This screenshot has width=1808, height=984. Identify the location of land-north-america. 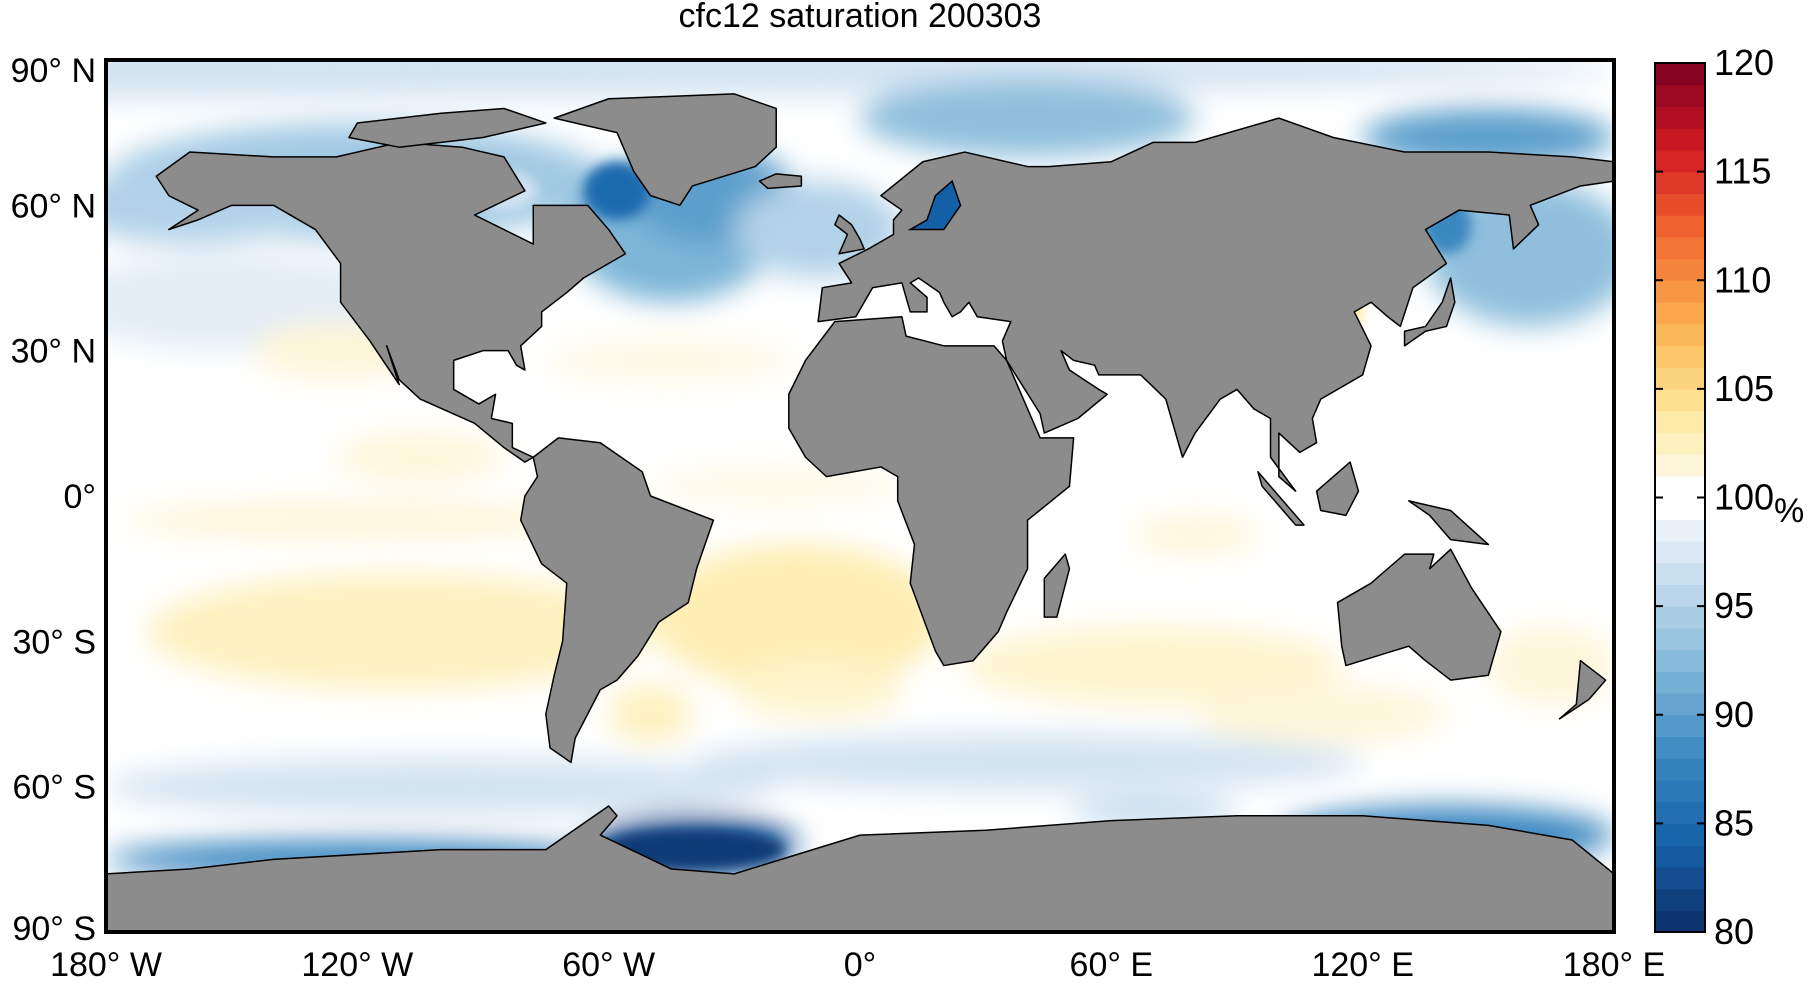
(391, 302).